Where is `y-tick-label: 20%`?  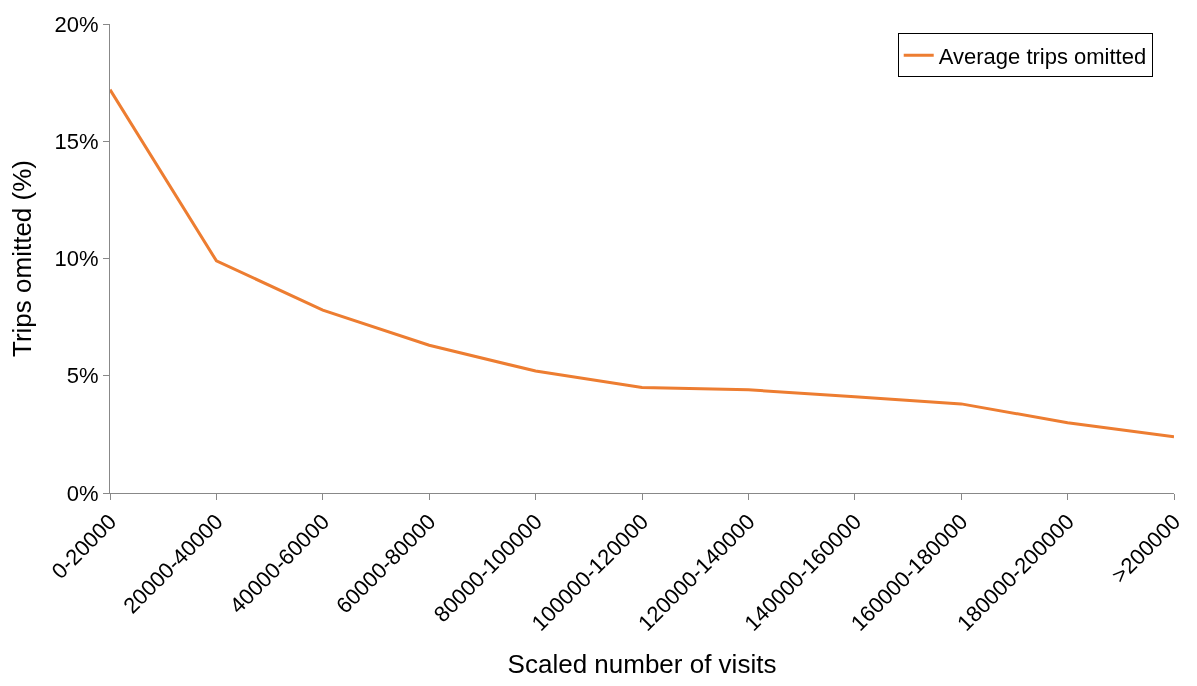
y-tick-label: 20% is located at coordinates (76, 24).